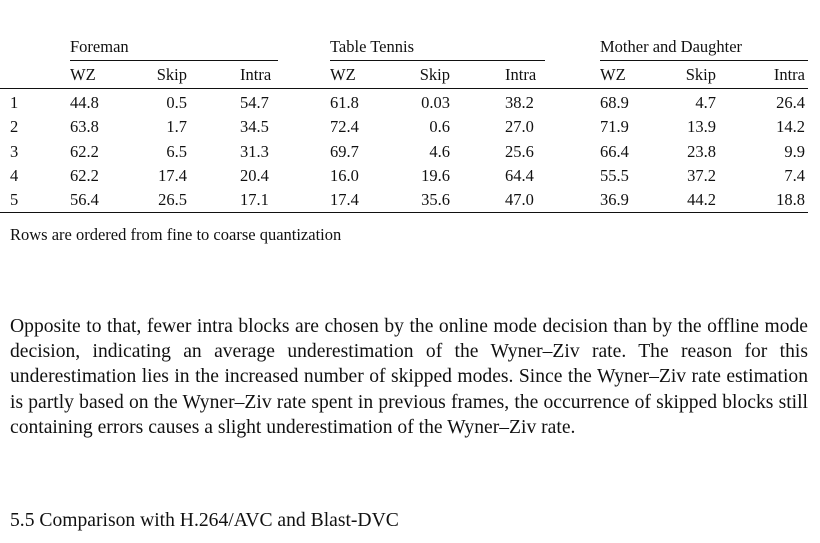 Image resolution: width=820 pixels, height=543 pixels. What do you see at coordinates (794, 151) in the screenshot?
I see `cell: 9.9` at bounding box center [794, 151].